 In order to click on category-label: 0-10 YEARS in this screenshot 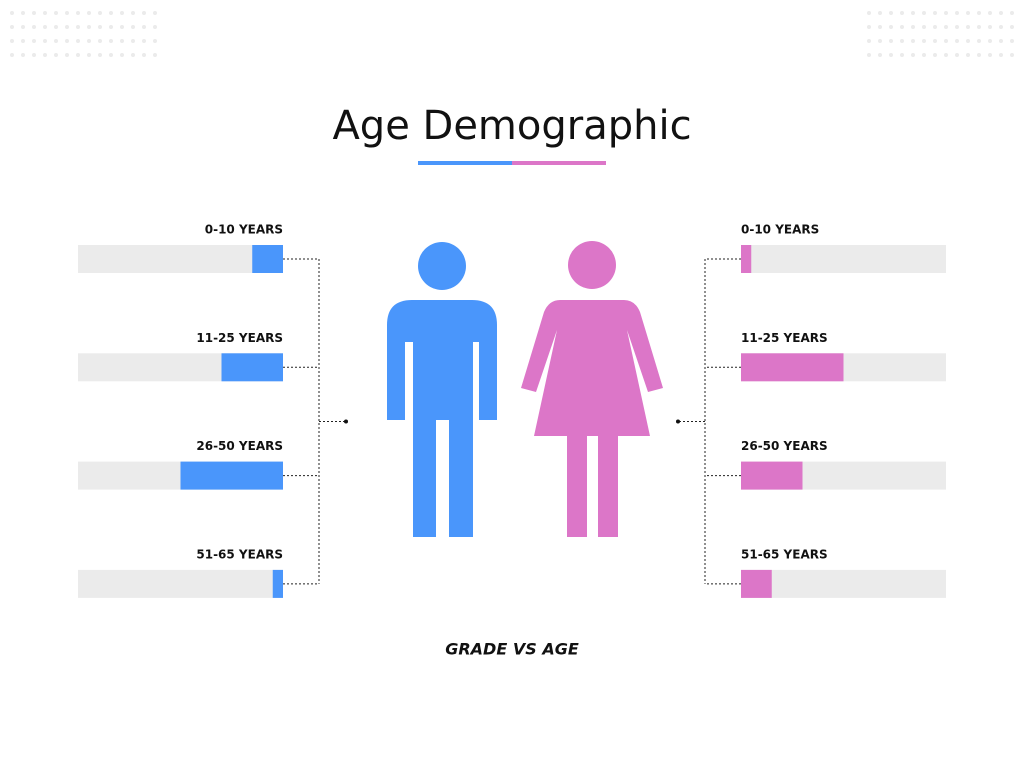, I will do `click(780, 230)`.